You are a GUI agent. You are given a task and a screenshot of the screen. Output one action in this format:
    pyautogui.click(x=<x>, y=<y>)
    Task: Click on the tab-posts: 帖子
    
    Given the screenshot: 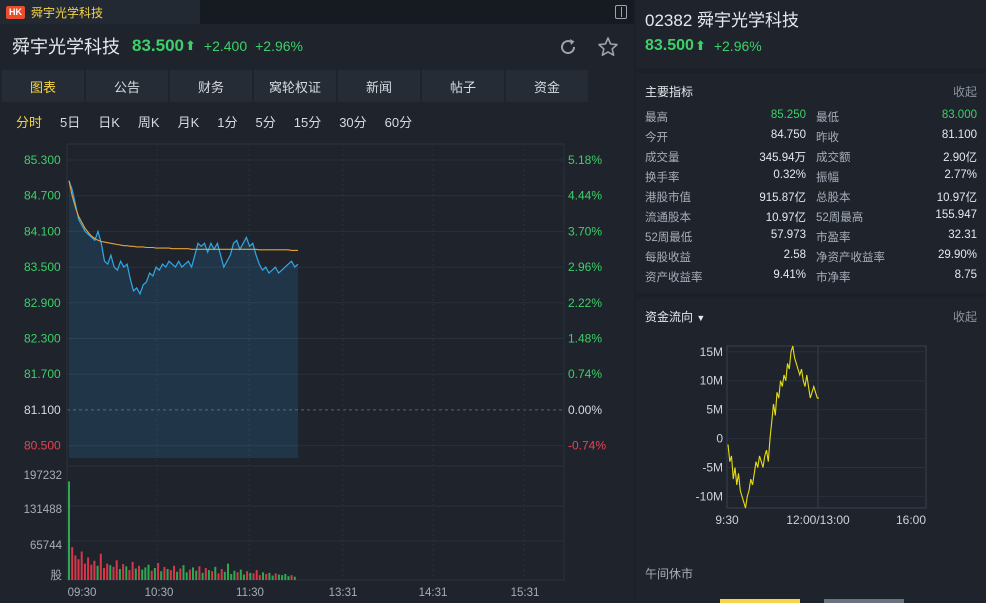 What is the action you would take?
    pyautogui.click(x=463, y=86)
    